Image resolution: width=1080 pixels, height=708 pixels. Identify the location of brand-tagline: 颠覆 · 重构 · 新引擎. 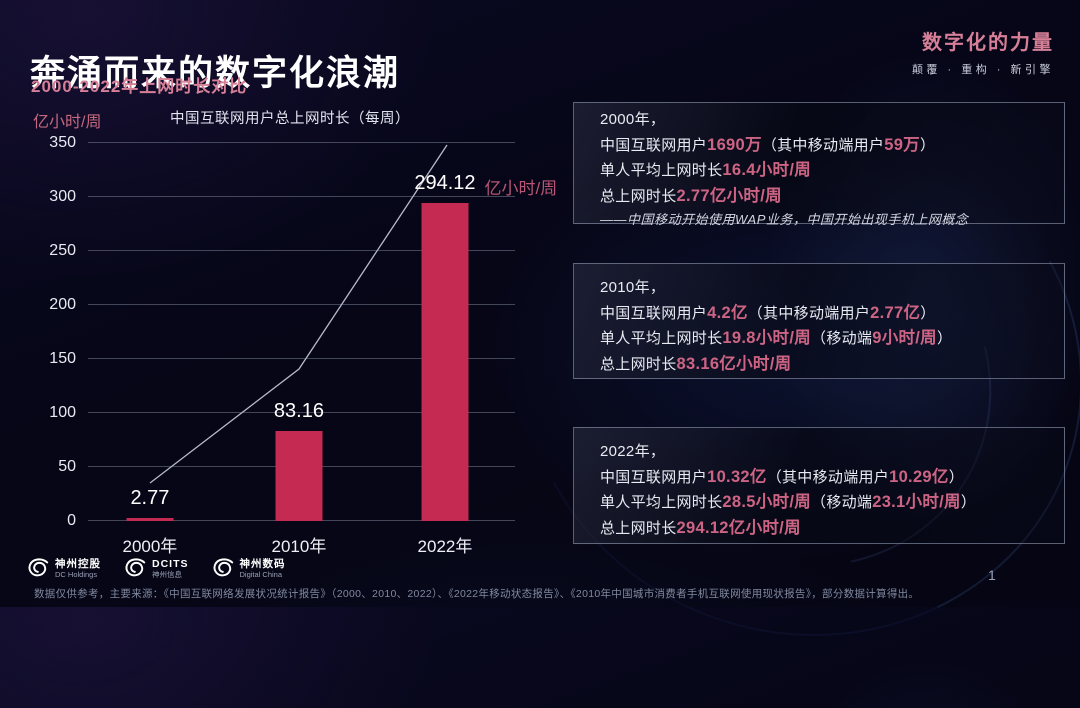
(982, 70).